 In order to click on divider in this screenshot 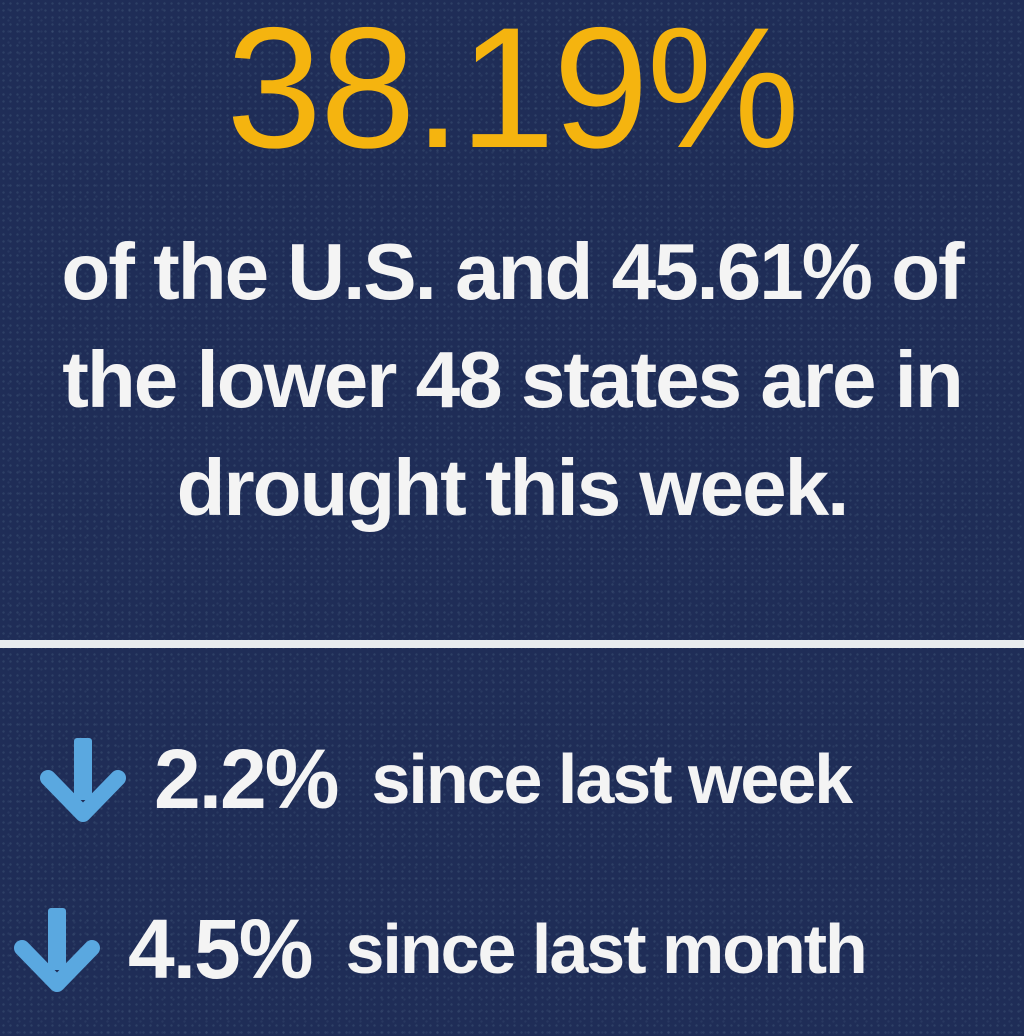, I will do `click(512, 644)`.